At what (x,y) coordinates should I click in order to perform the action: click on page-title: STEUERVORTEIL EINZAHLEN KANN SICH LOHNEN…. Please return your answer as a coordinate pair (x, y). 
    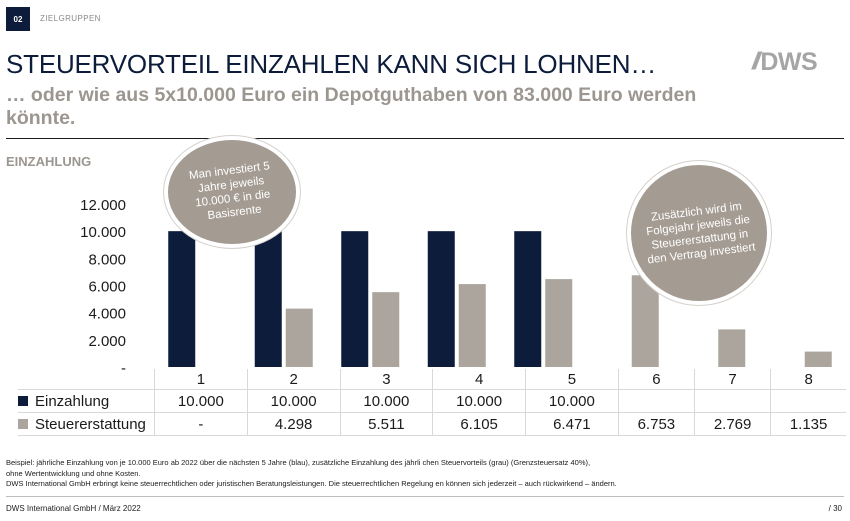
    Looking at the image, I should click on (331, 64).